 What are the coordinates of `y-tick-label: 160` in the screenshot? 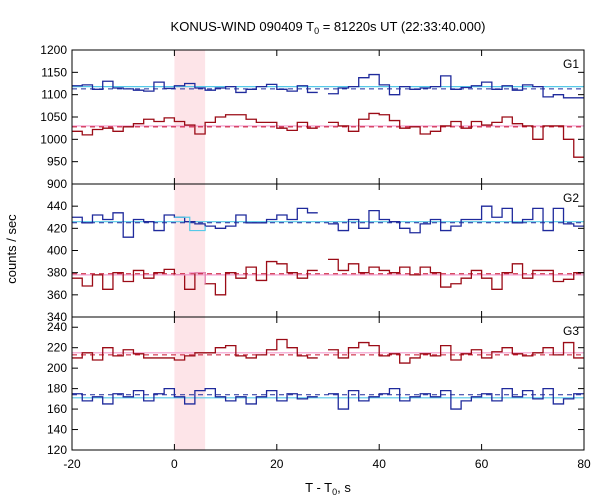 It's located at (57, 409).